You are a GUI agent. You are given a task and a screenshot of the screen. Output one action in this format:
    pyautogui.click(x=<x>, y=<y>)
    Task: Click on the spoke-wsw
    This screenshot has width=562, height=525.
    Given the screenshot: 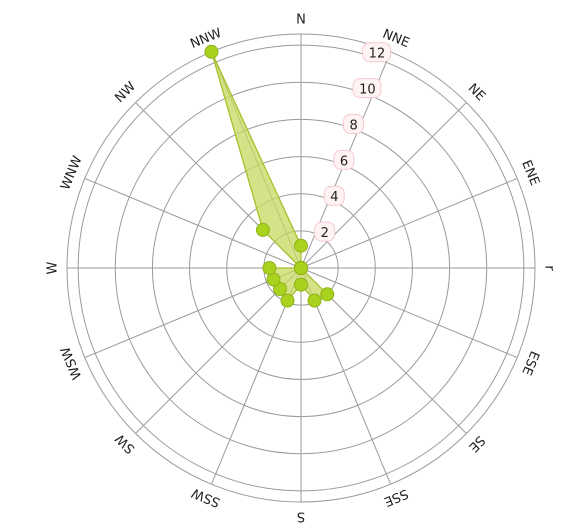 What is the action you would take?
    pyautogui.click(x=193, y=313)
    